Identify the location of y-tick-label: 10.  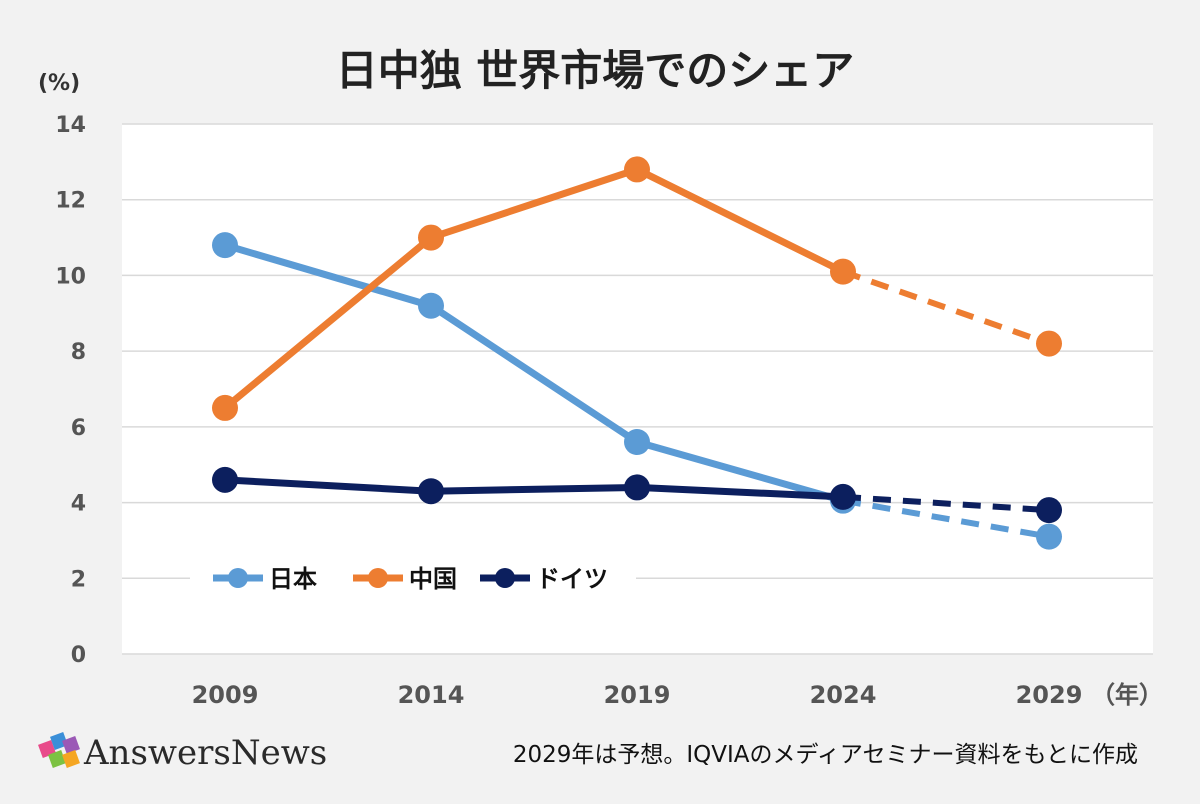
(70, 276).